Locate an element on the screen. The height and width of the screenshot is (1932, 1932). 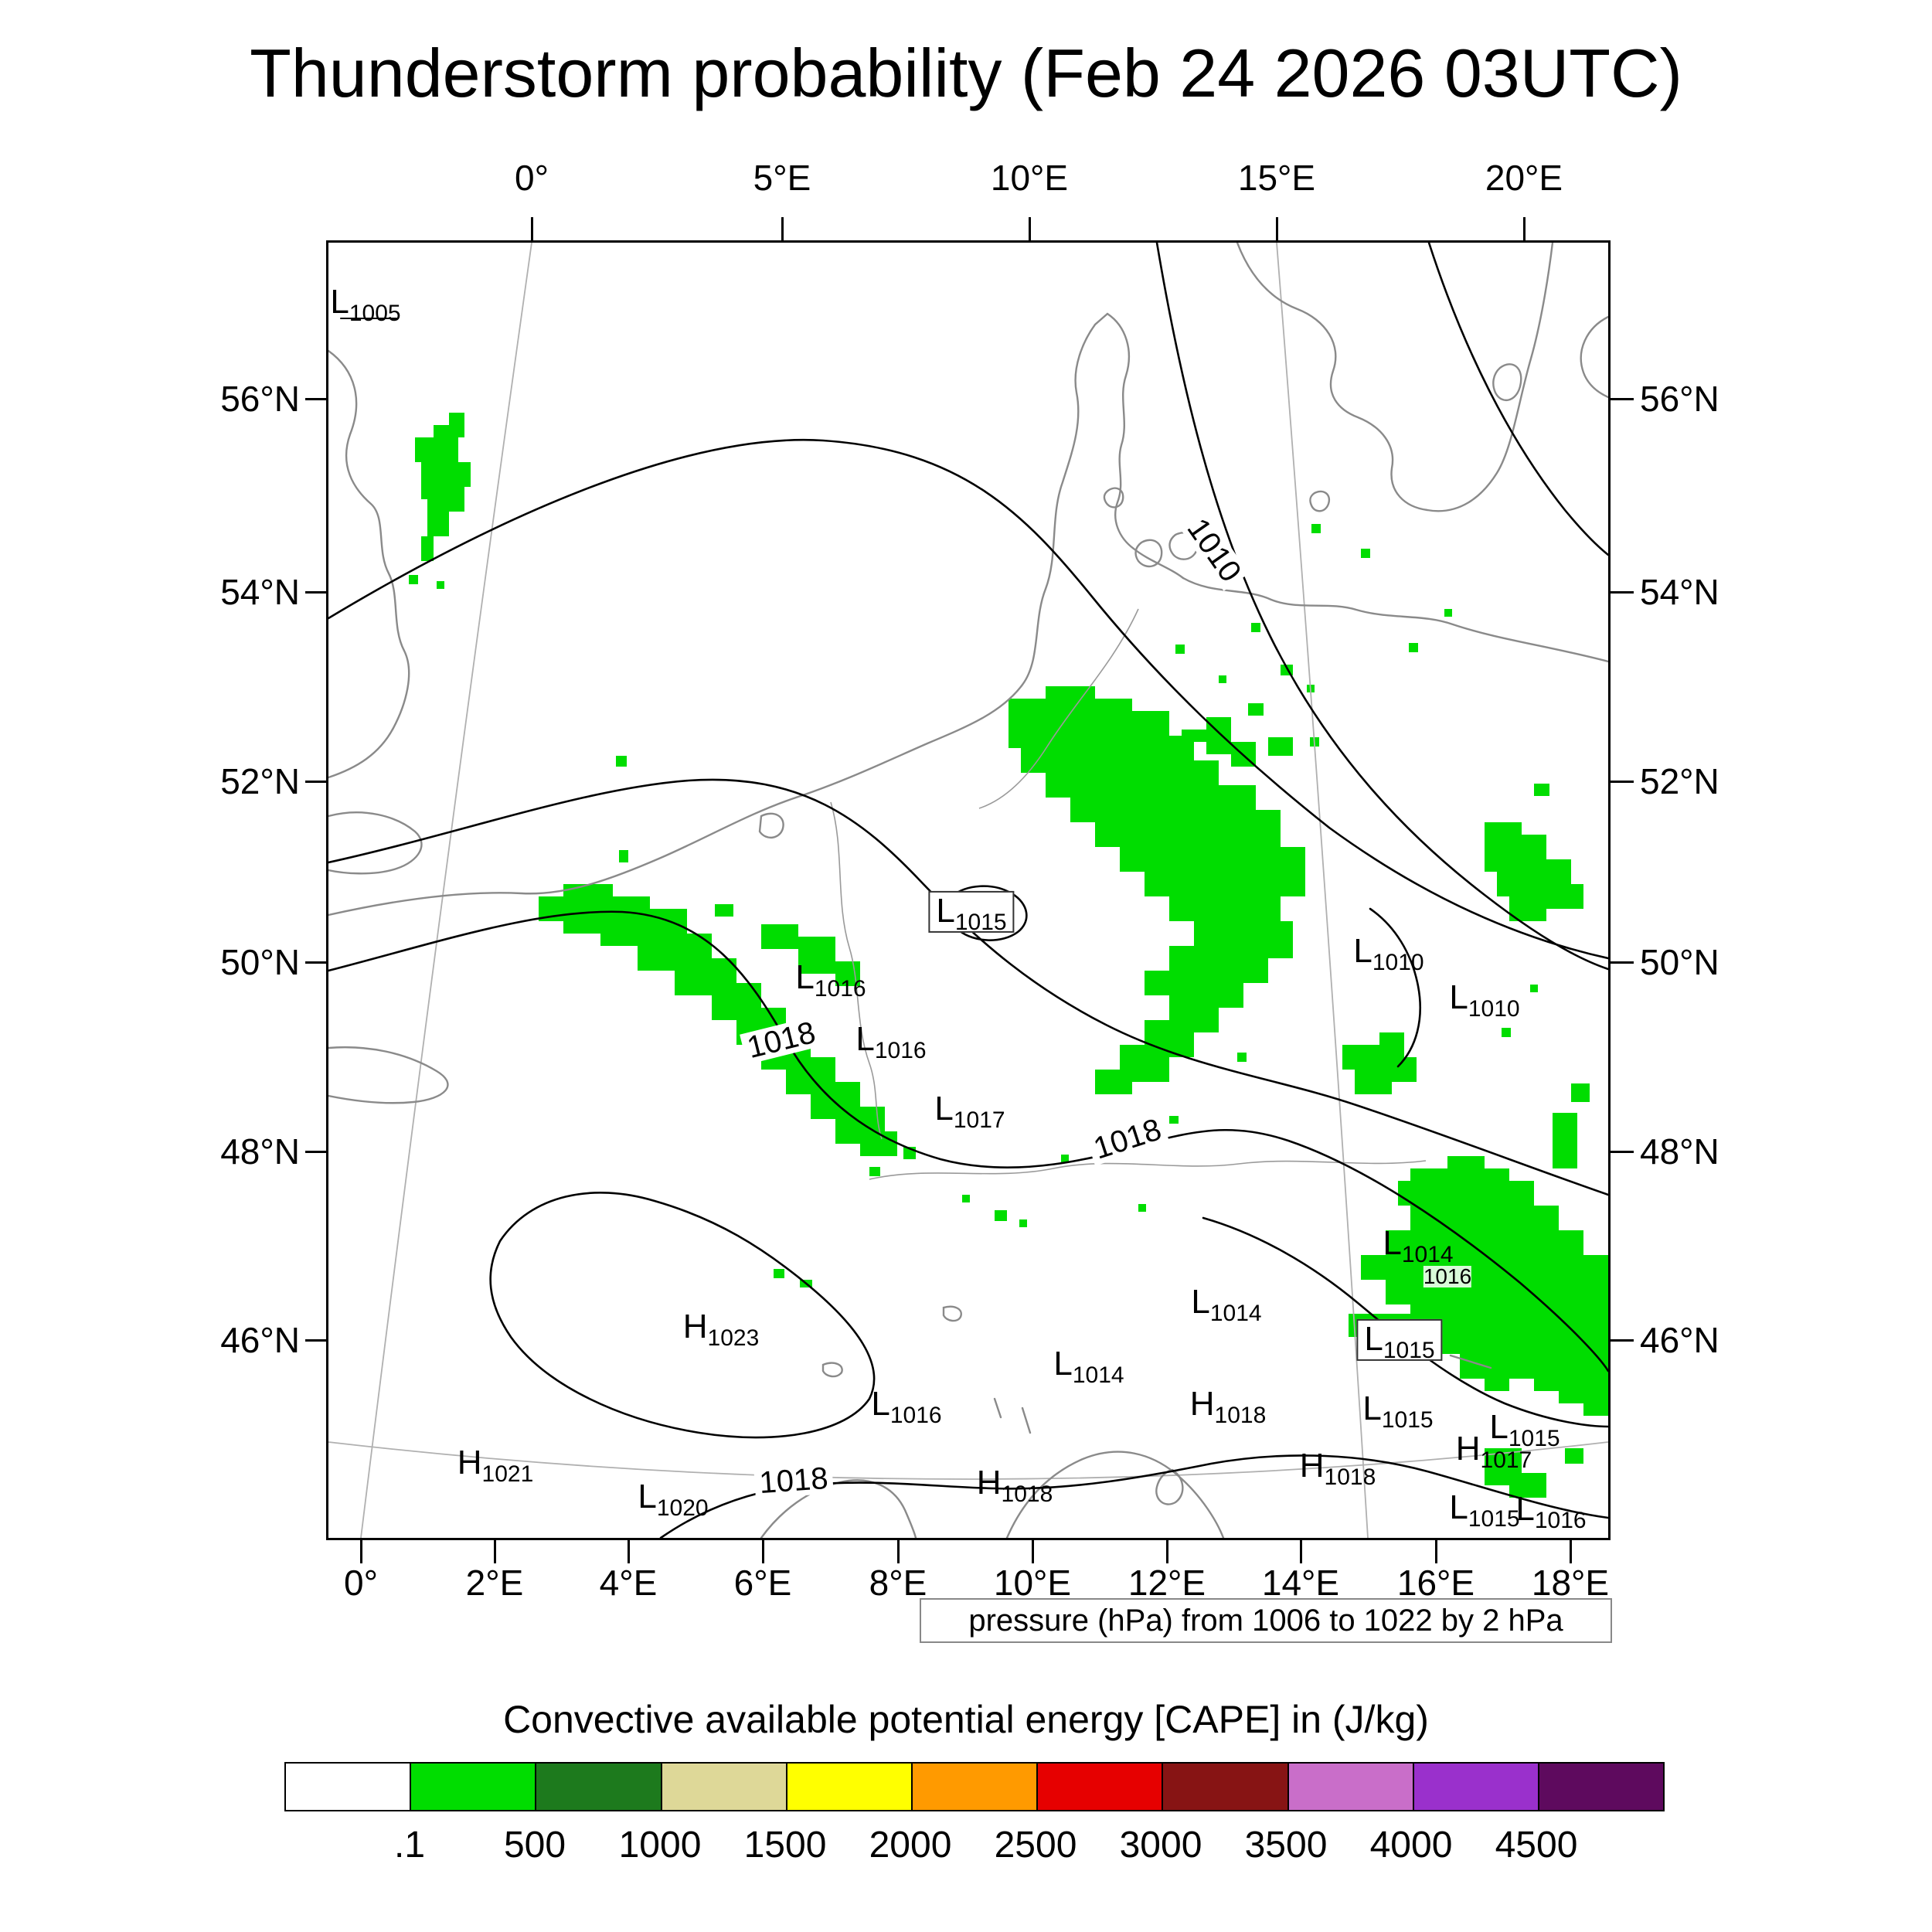
bottom-axis-label: 0° is located at coordinates (361, 1583).